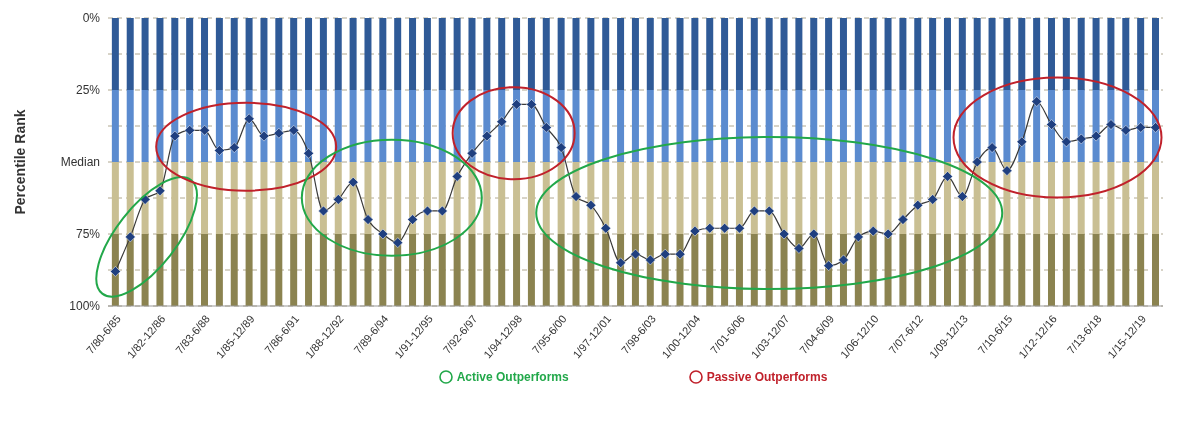  What do you see at coordinates (80, 162) in the screenshot?
I see `y-tick-label: Median` at bounding box center [80, 162].